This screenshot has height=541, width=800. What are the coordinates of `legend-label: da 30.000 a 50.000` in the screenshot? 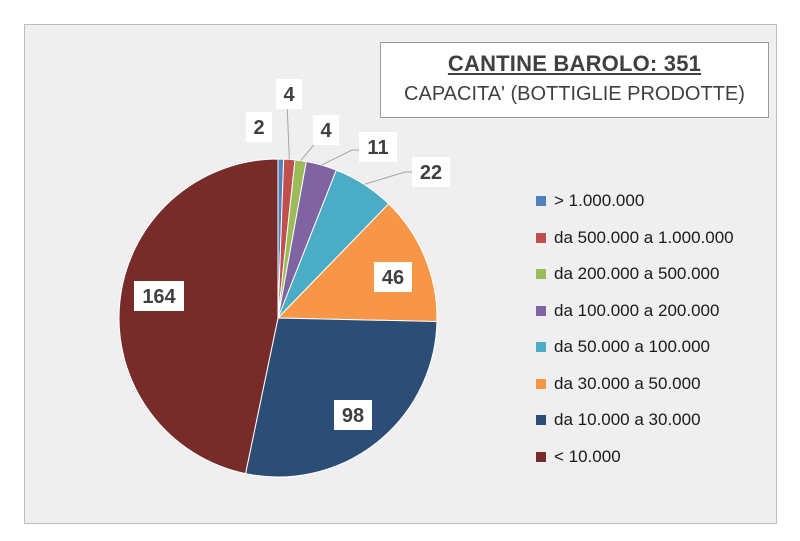 It's located at (627, 383).